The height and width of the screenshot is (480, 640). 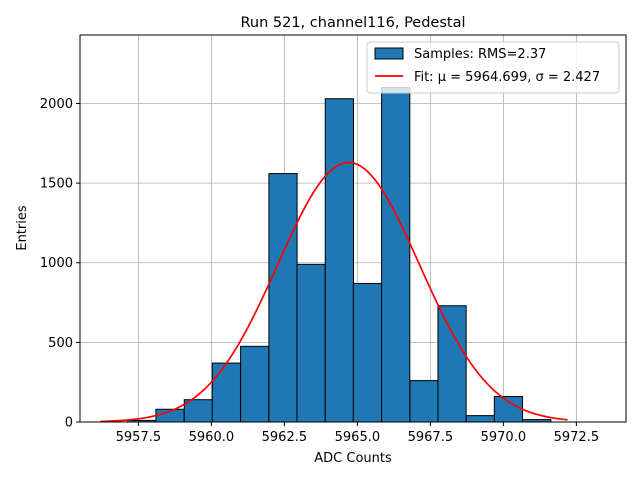 I want to click on x-tick-label: 5967.5, so click(x=431, y=437).